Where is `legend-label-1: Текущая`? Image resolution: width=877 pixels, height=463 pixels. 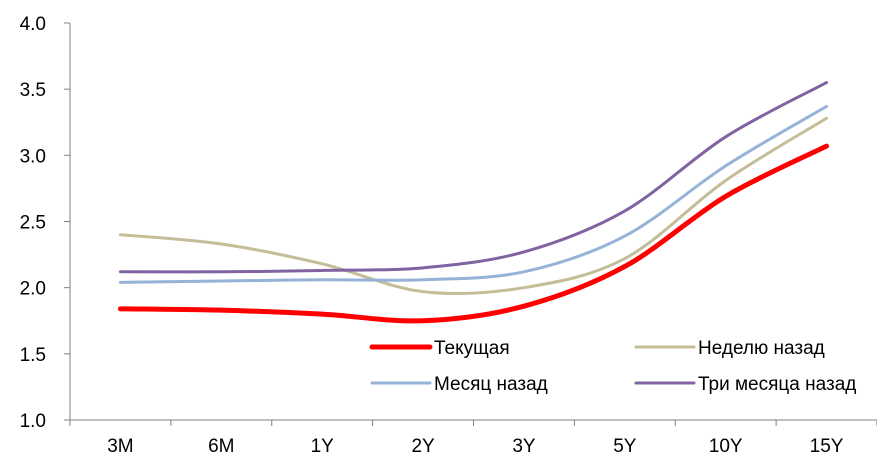
legend-label-1: Текущая is located at coordinates (472, 348).